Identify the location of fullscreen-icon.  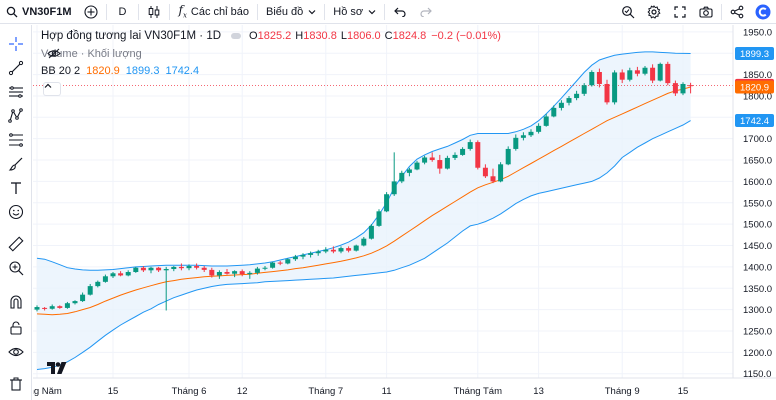
(680, 11).